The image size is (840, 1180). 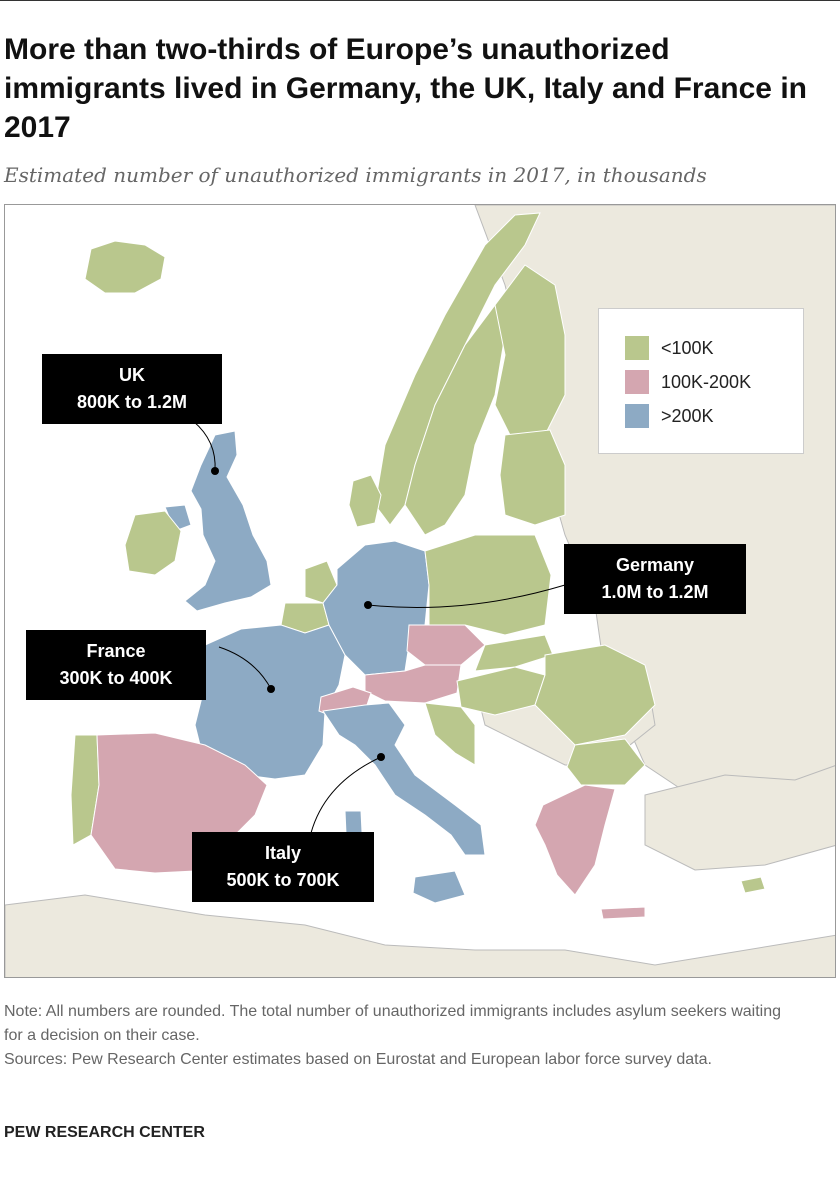 What do you see at coordinates (455, 419) in the screenshot?
I see `country-sweden` at bounding box center [455, 419].